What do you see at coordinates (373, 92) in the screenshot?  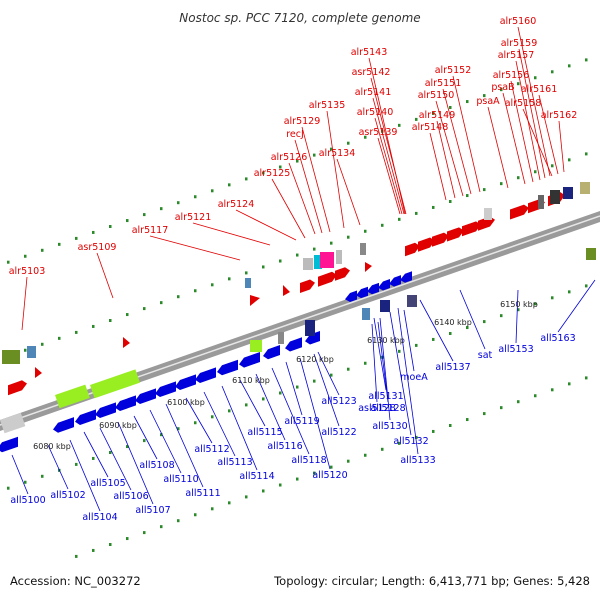 I see `gene-label-alr5141: alr5141` at bounding box center [373, 92].